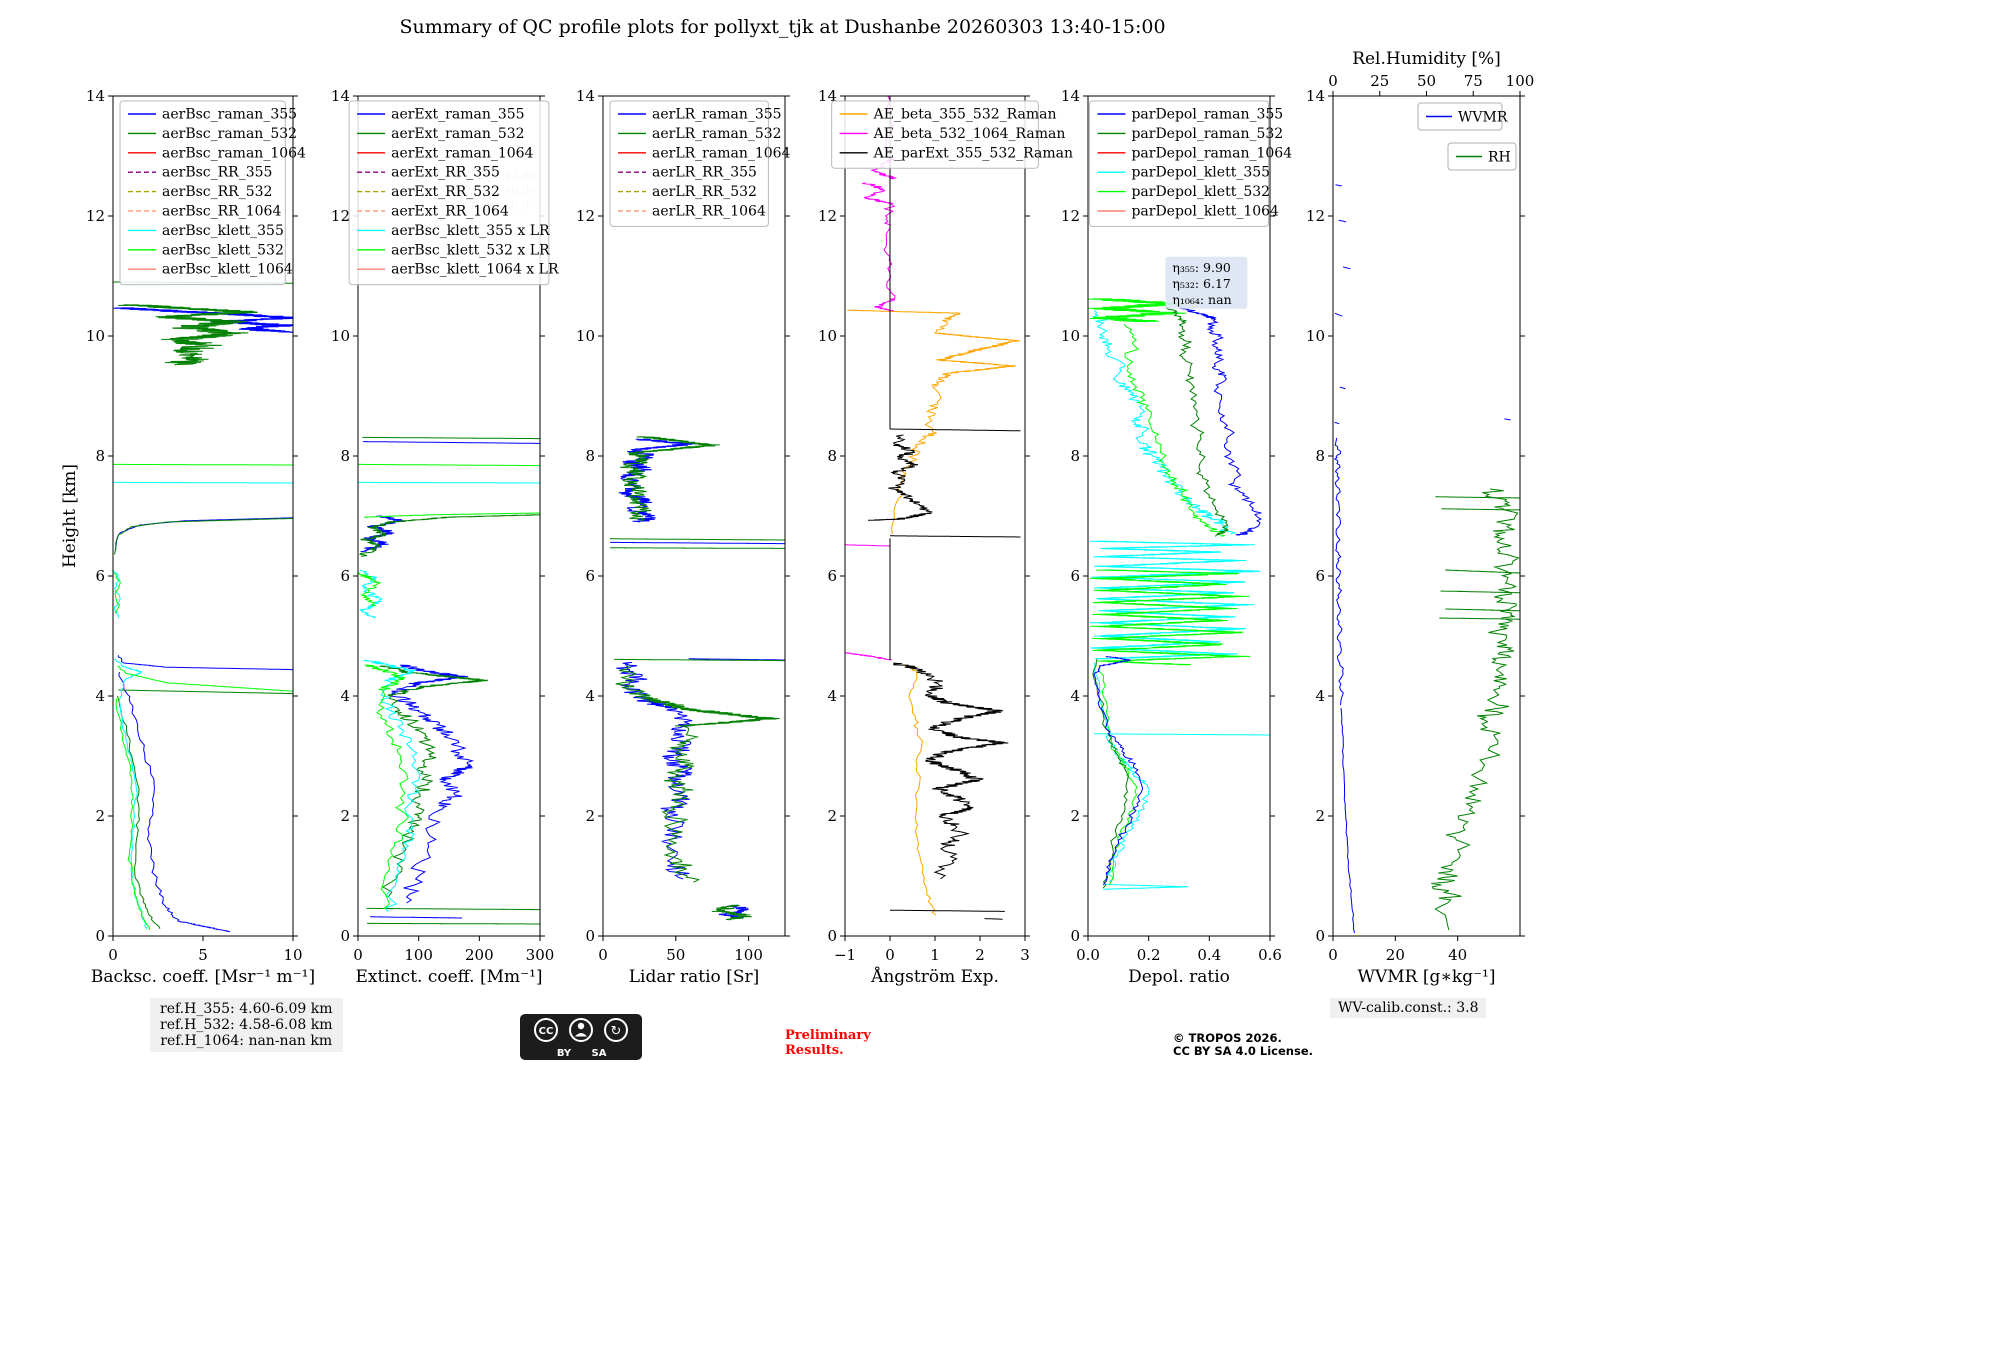  What do you see at coordinates (1201, 267) in the screenshot?
I see `eta-annotation-line: η₃₅₅: 9.90` at bounding box center [1201, 267].